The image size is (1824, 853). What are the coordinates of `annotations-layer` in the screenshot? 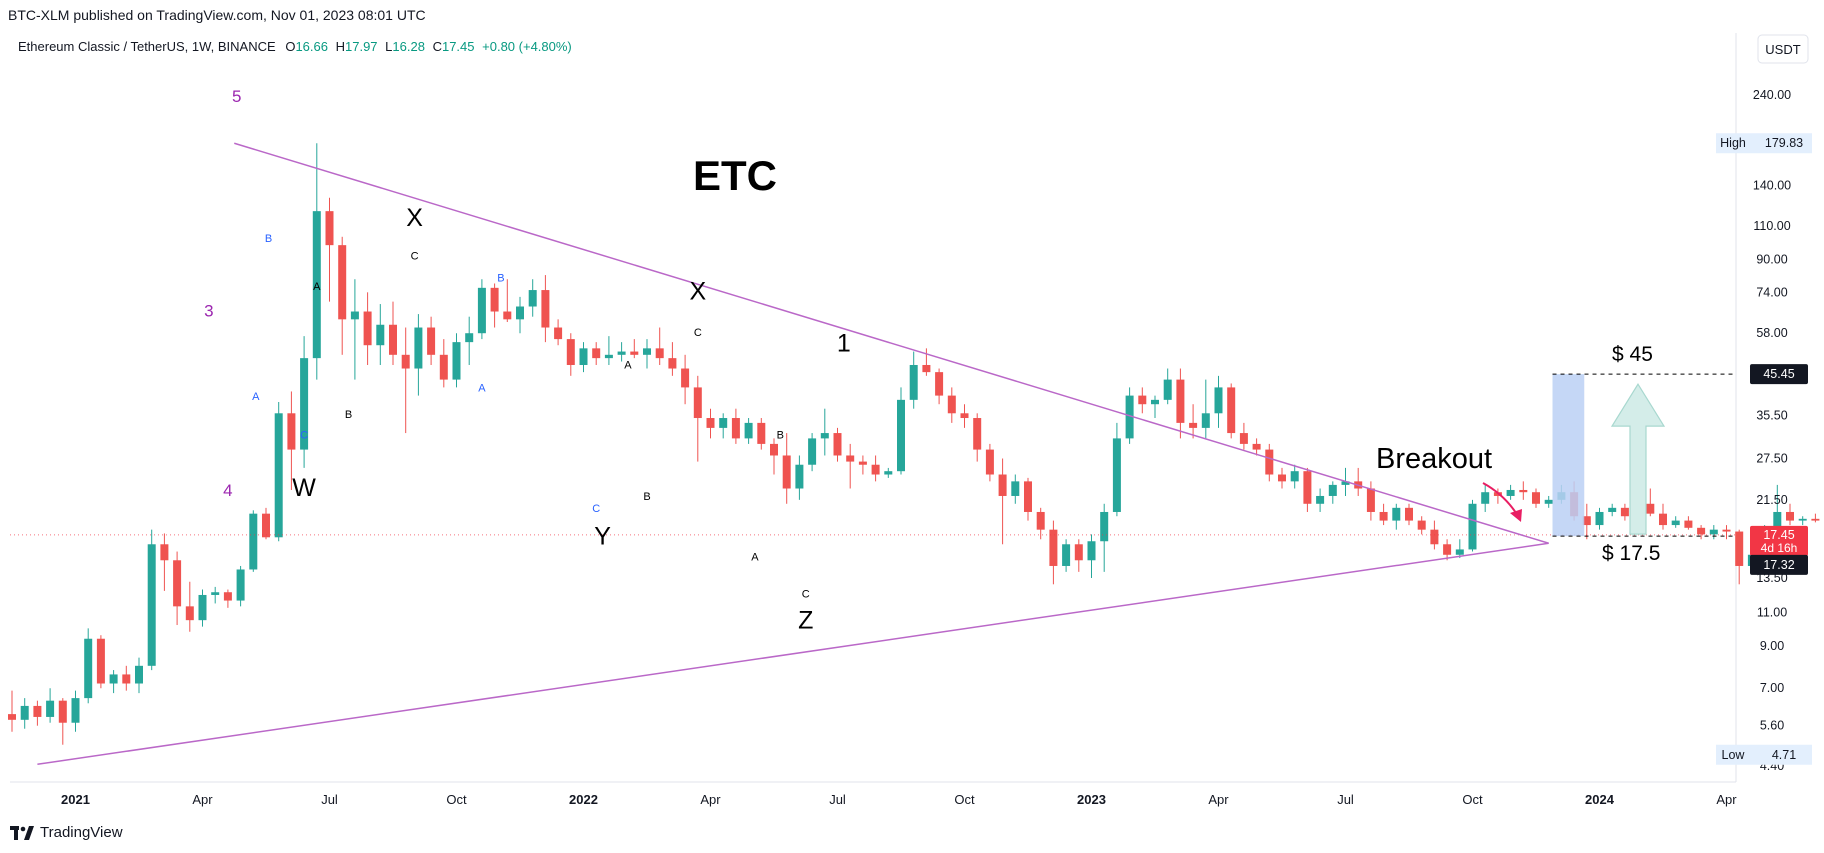 It's located at (1609, 455).